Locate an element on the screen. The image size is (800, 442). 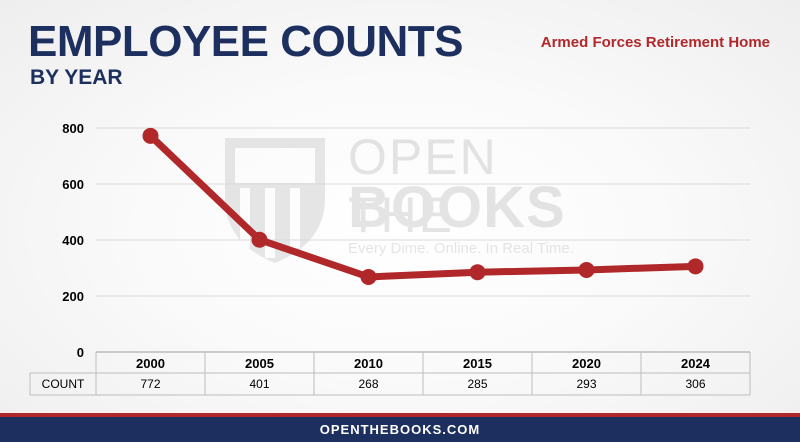
y-tick-label: 0 is located at coordinates (80, 352).